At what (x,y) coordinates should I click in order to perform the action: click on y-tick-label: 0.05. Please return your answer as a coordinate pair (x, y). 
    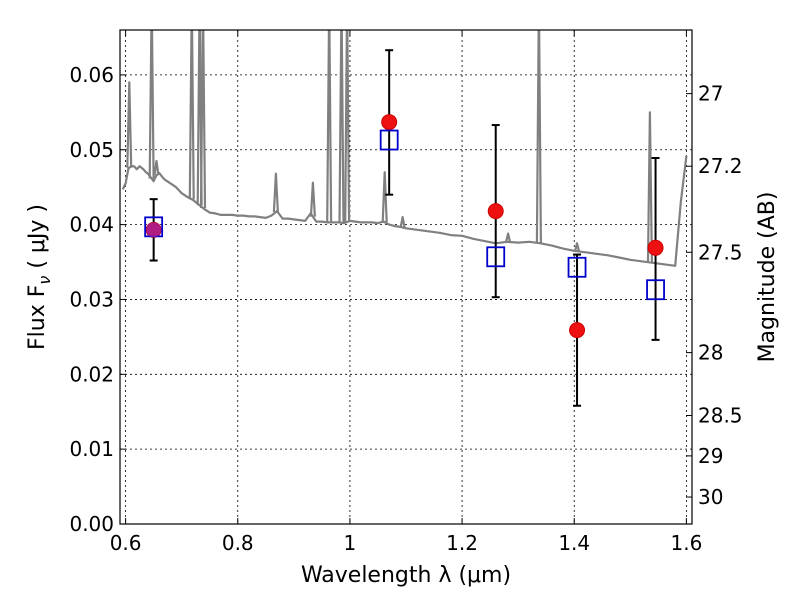
    Looking at the image, I should click on (91, 150).